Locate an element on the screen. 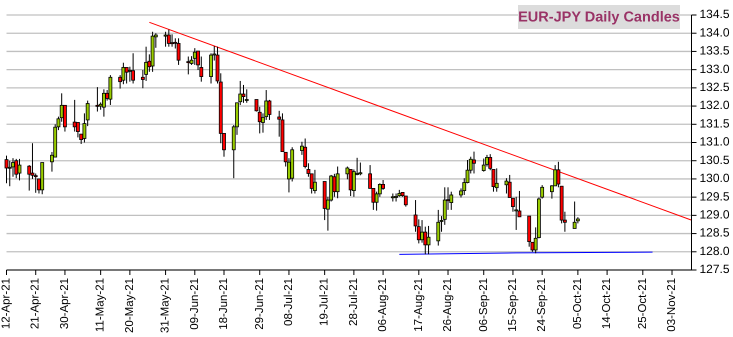  x-tick-label: 20-May-21 is located at coordinates (130, 305).